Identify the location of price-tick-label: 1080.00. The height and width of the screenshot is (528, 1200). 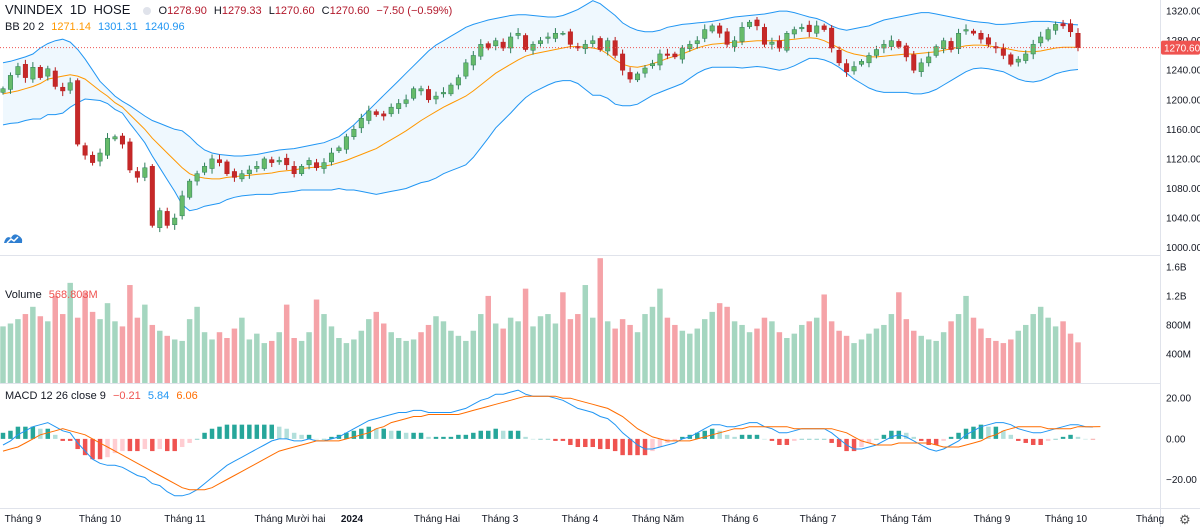
(1183, 189).